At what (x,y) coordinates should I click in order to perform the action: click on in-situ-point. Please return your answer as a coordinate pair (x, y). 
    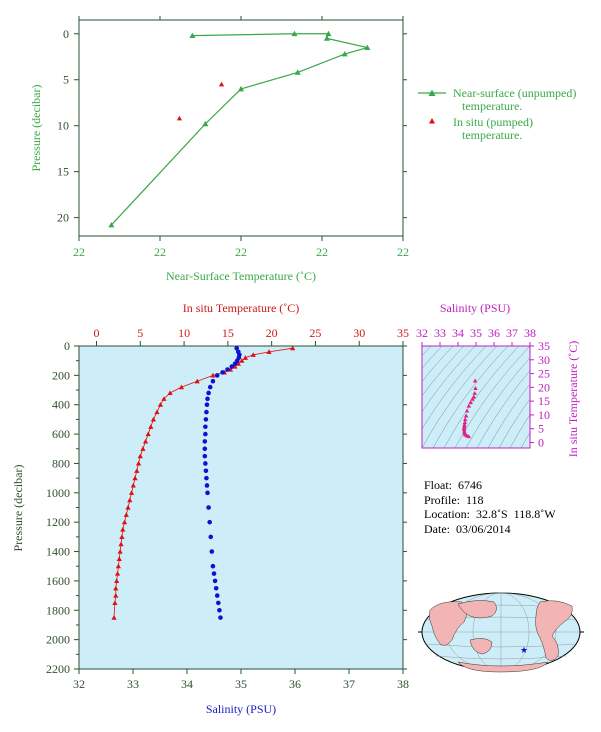
    Looking at the image, I should click on (221, 84).